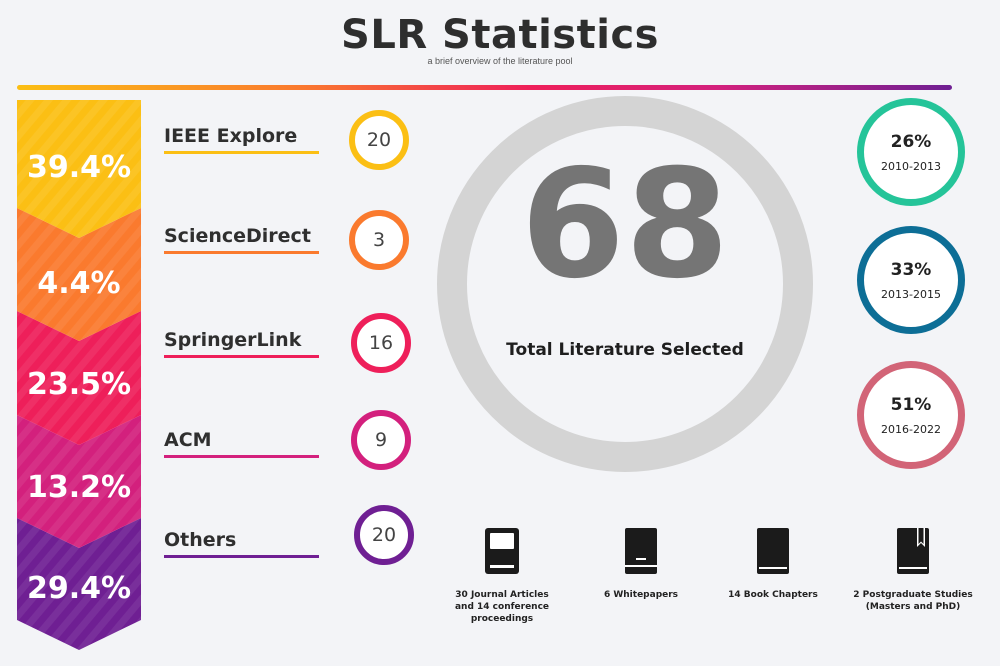  What do you see at coordinates (913, 595) in the screenshot?
I see `publication-label-line: 2 Postgraduate Studies` at bounding box center [913, 595].